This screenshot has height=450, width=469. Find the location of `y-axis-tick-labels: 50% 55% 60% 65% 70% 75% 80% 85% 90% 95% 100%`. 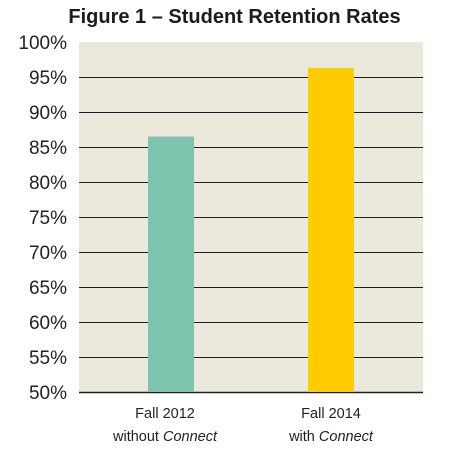

y-axis-tick-labels: 50% 55% 60% 65% 70% 75% 80% 85% 90% 95% 100% is located at coordinates (42, 218).